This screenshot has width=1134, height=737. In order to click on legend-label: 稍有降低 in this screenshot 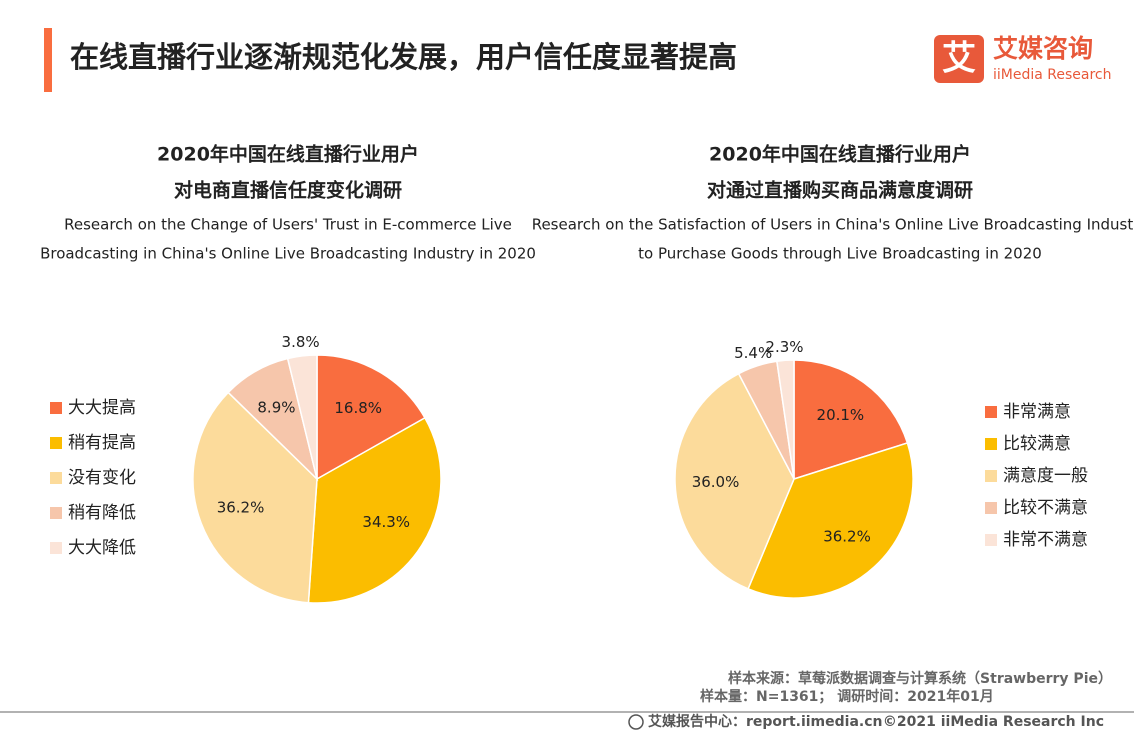, I will do `click(102, 513)`.